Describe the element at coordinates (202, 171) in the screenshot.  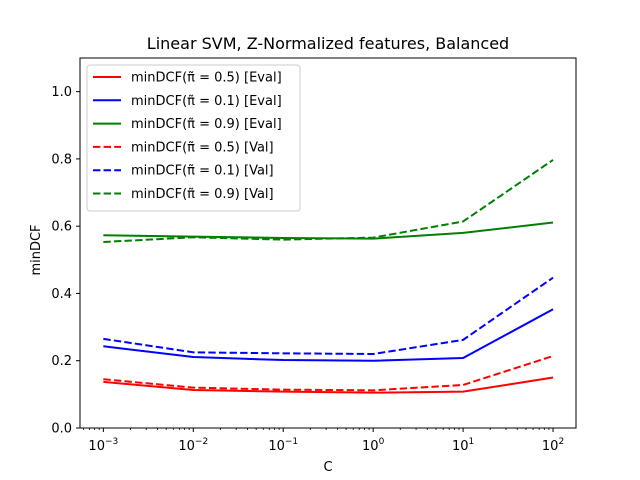
I see `legend-label: minDCF(π̃ = 0.1) [Val]` at that location.